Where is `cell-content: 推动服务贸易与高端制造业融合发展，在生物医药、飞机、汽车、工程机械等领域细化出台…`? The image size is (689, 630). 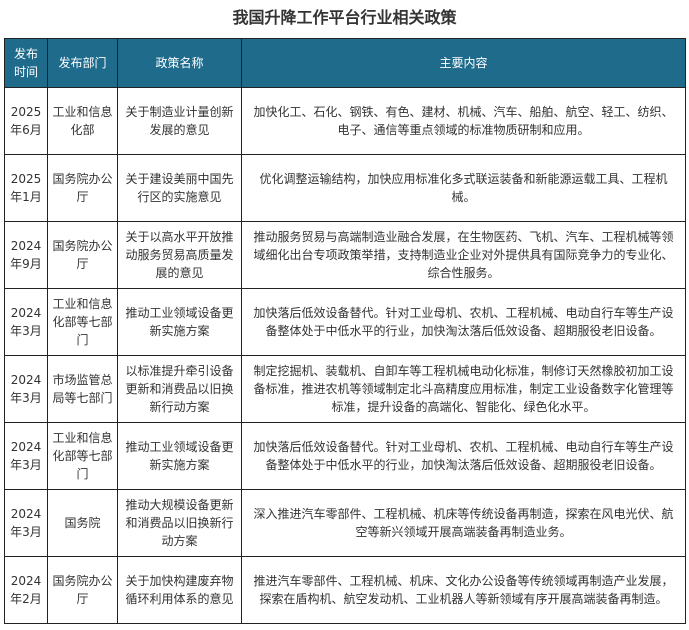 cell-content: 推动服务贸易与高端制造业融合发展，在生物医药、飞机、汽车、工程机械等领域细化出台… is located at coordinates (463, 255).